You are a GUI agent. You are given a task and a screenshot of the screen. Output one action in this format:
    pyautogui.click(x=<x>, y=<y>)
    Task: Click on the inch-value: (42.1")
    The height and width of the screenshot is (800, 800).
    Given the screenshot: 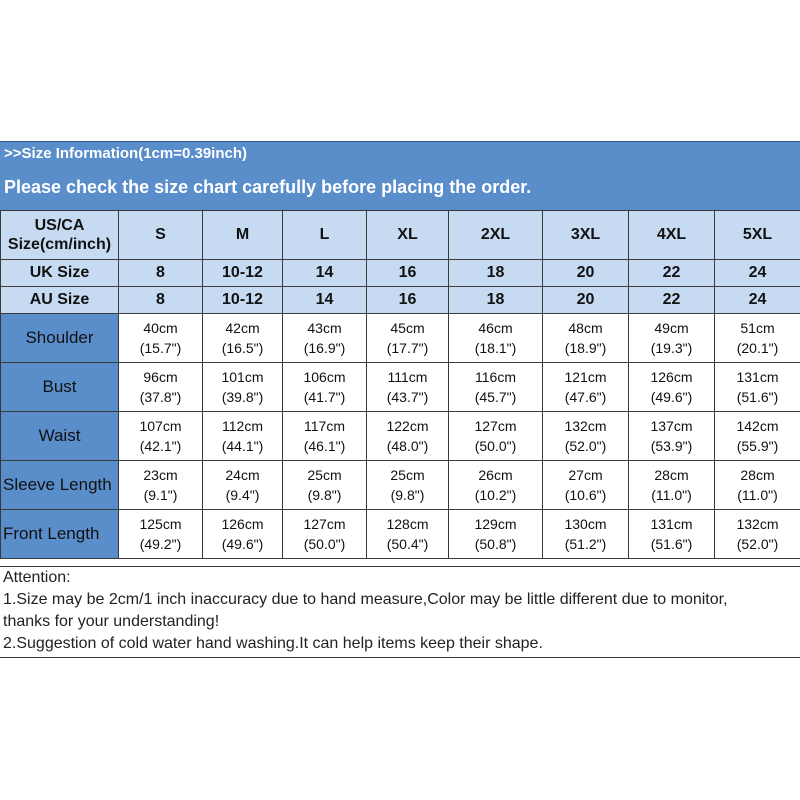 What is the action you would take?
    pyautogui.click(x=160, y=446)
    